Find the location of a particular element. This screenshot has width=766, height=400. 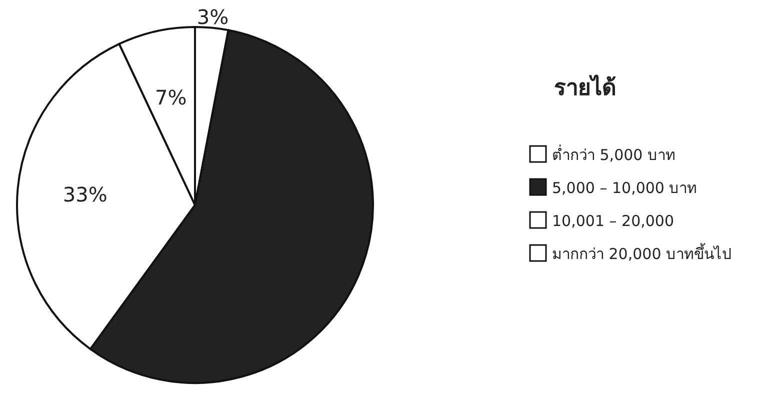

data-label: 7% is located at coordinates (171, 97).